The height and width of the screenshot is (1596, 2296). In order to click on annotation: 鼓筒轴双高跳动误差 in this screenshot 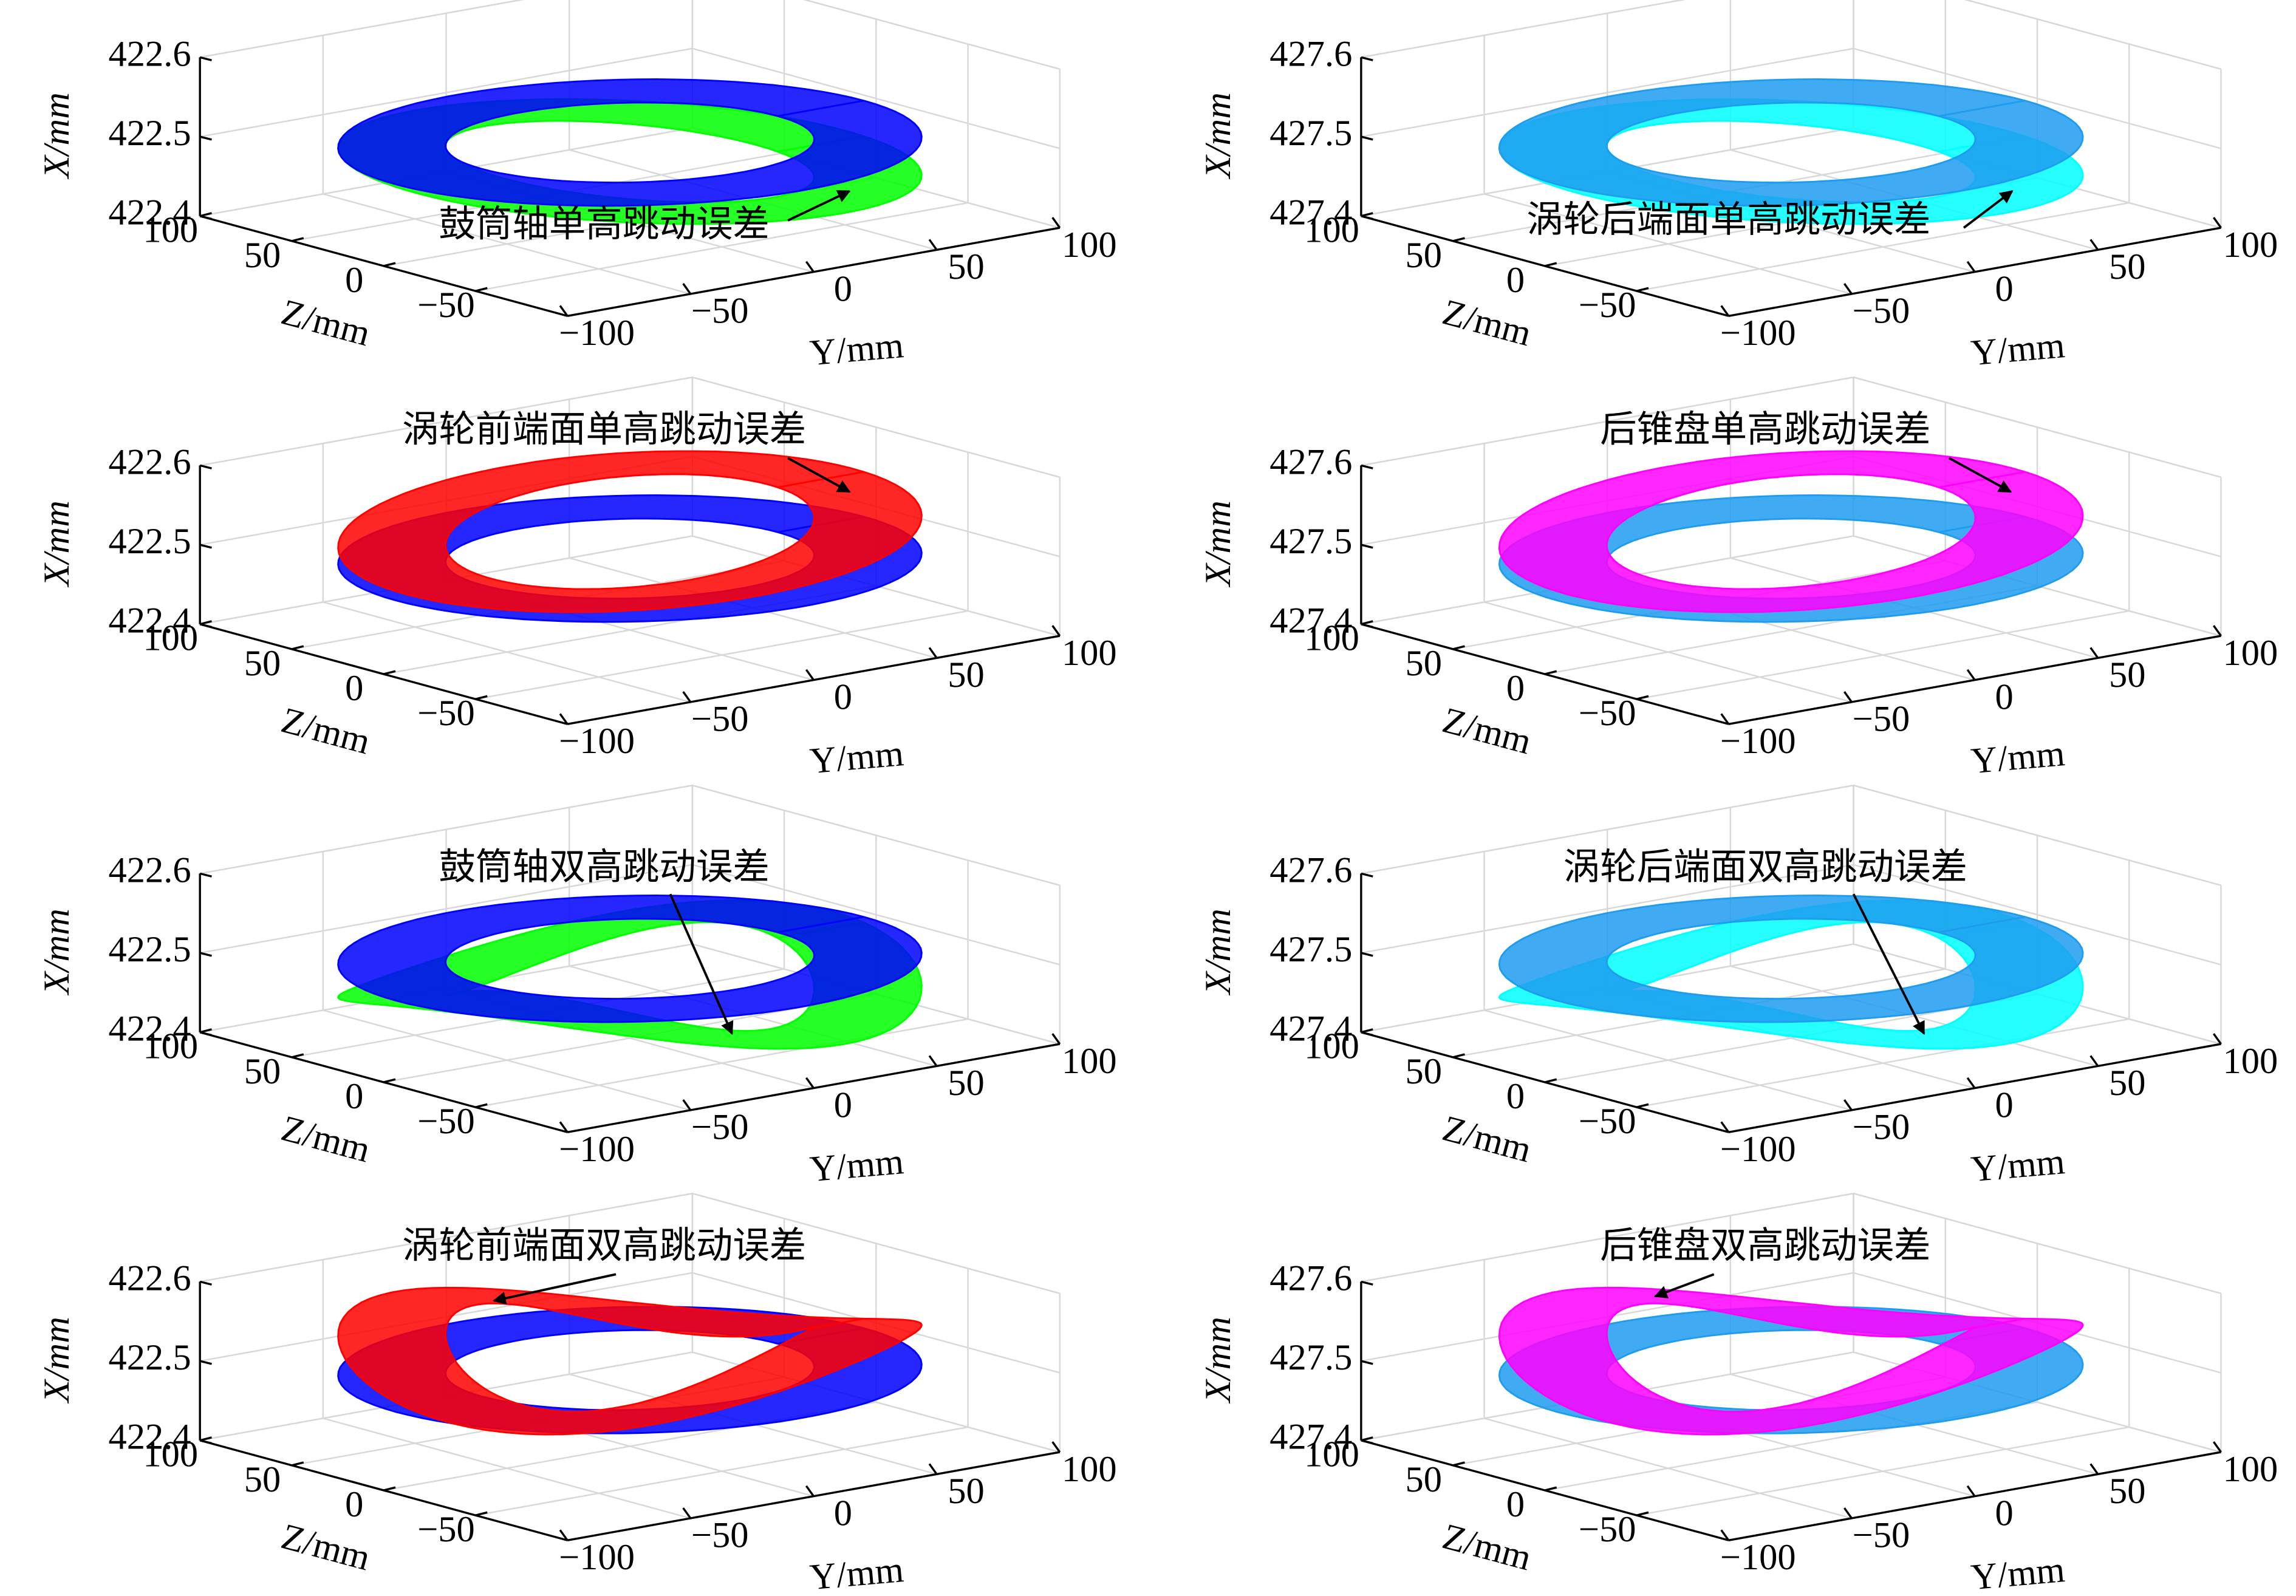, I will do `click(604, 867)`.